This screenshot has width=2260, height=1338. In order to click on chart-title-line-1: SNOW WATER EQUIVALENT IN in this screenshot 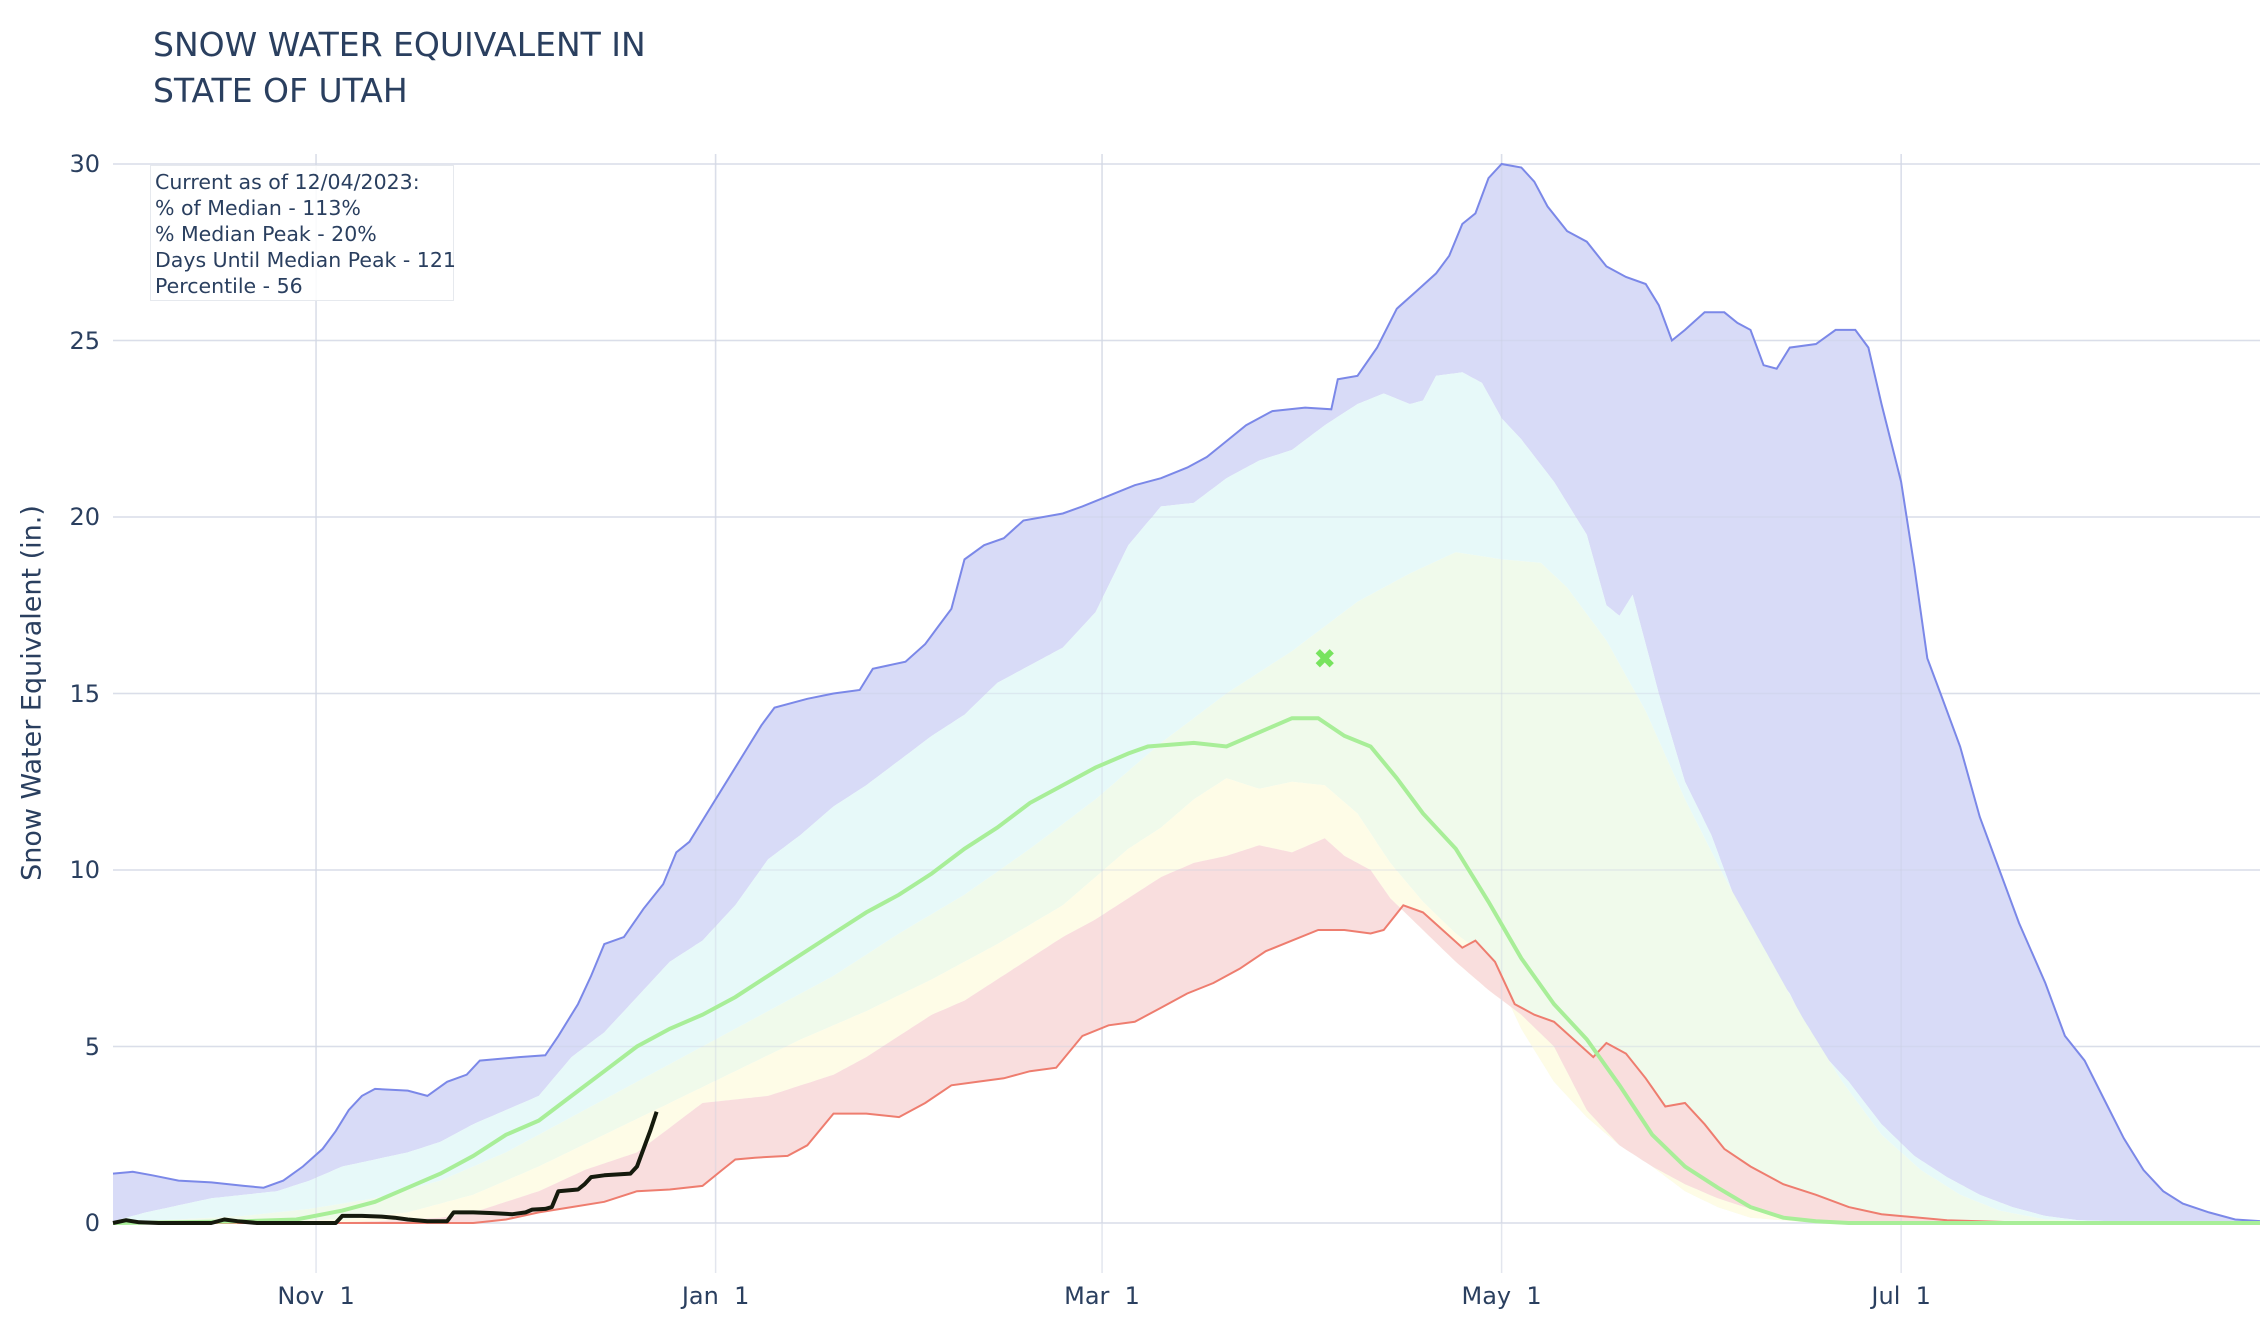, I will do `click(399, 44)`.